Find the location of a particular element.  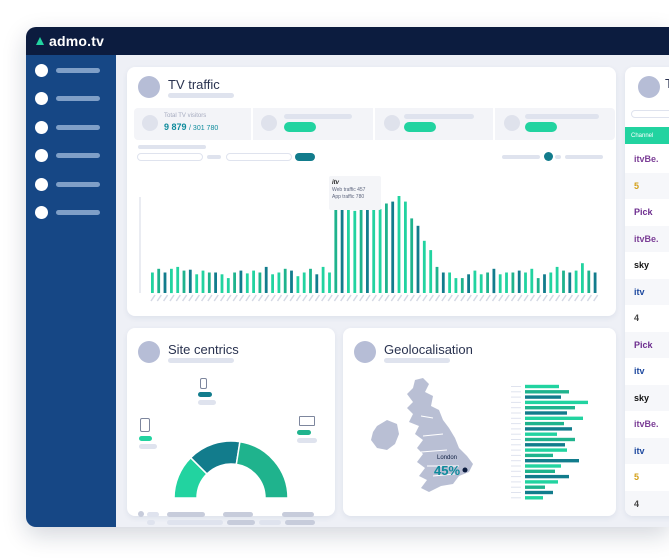

toggle-track is located at coordinates (558, 157).